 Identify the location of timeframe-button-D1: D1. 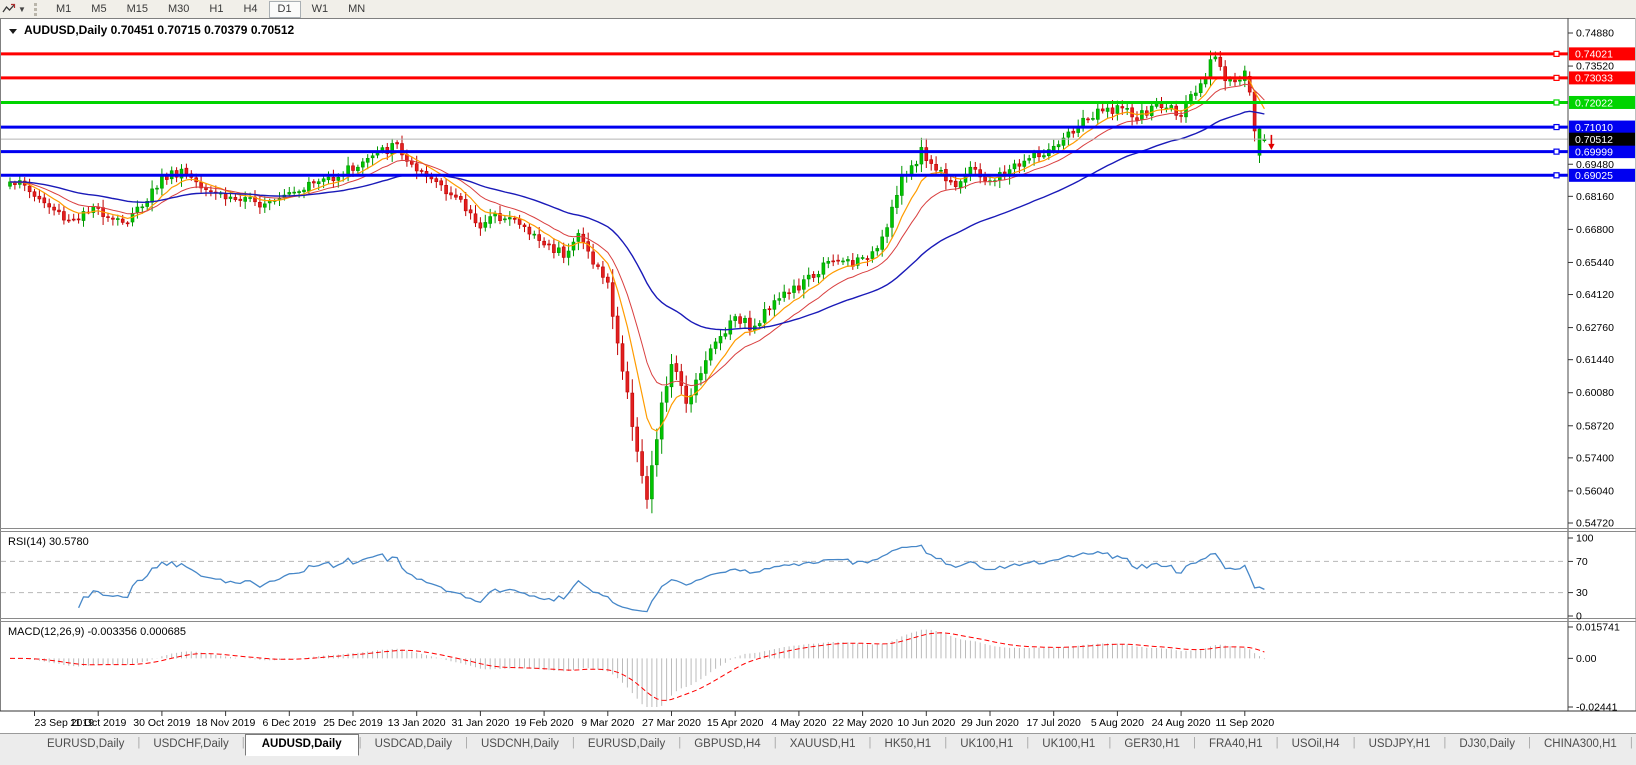
(284, 9).